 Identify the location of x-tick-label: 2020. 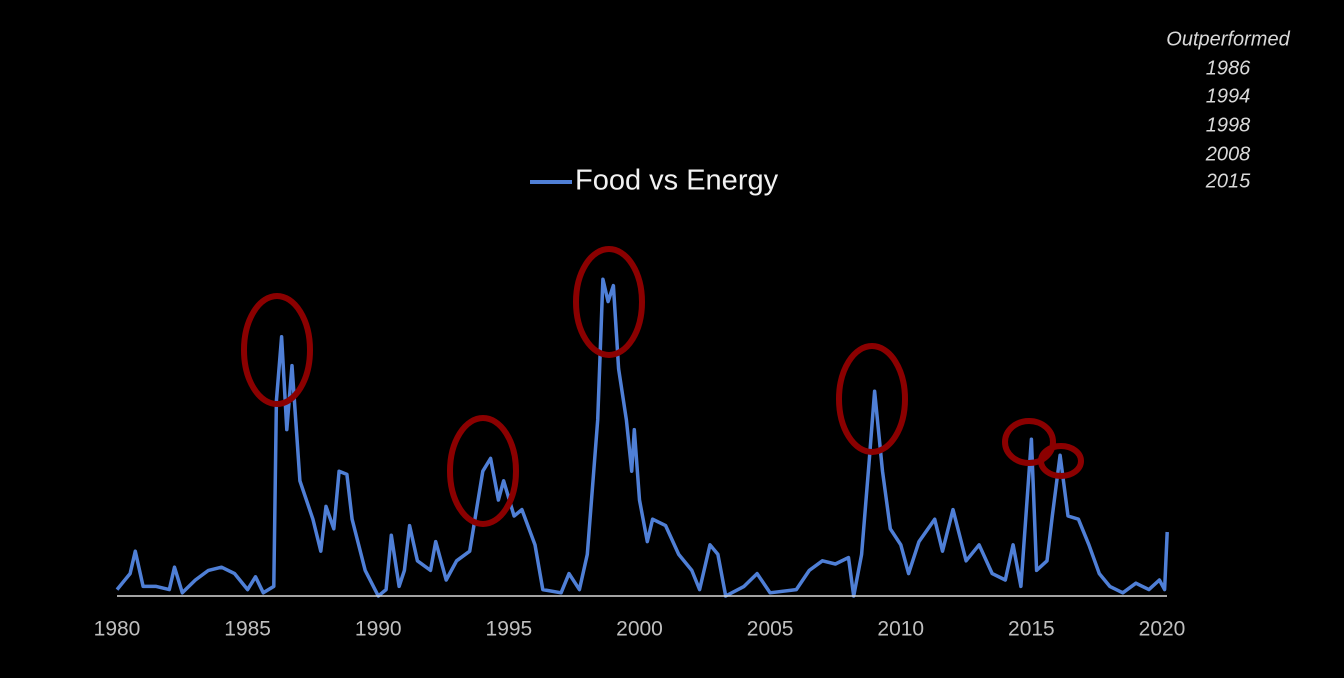
(1162, 629).